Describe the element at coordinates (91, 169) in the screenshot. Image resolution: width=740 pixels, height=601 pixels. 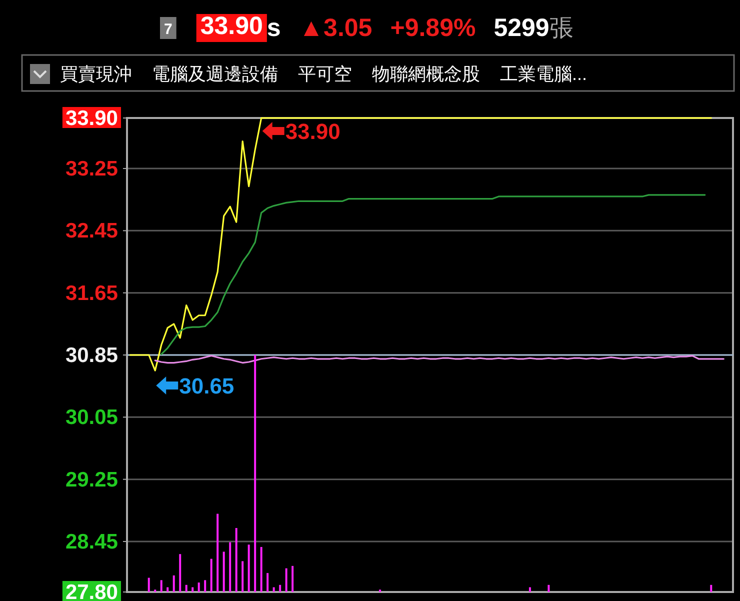
I see `y-tick-label: 33.25` at that location.